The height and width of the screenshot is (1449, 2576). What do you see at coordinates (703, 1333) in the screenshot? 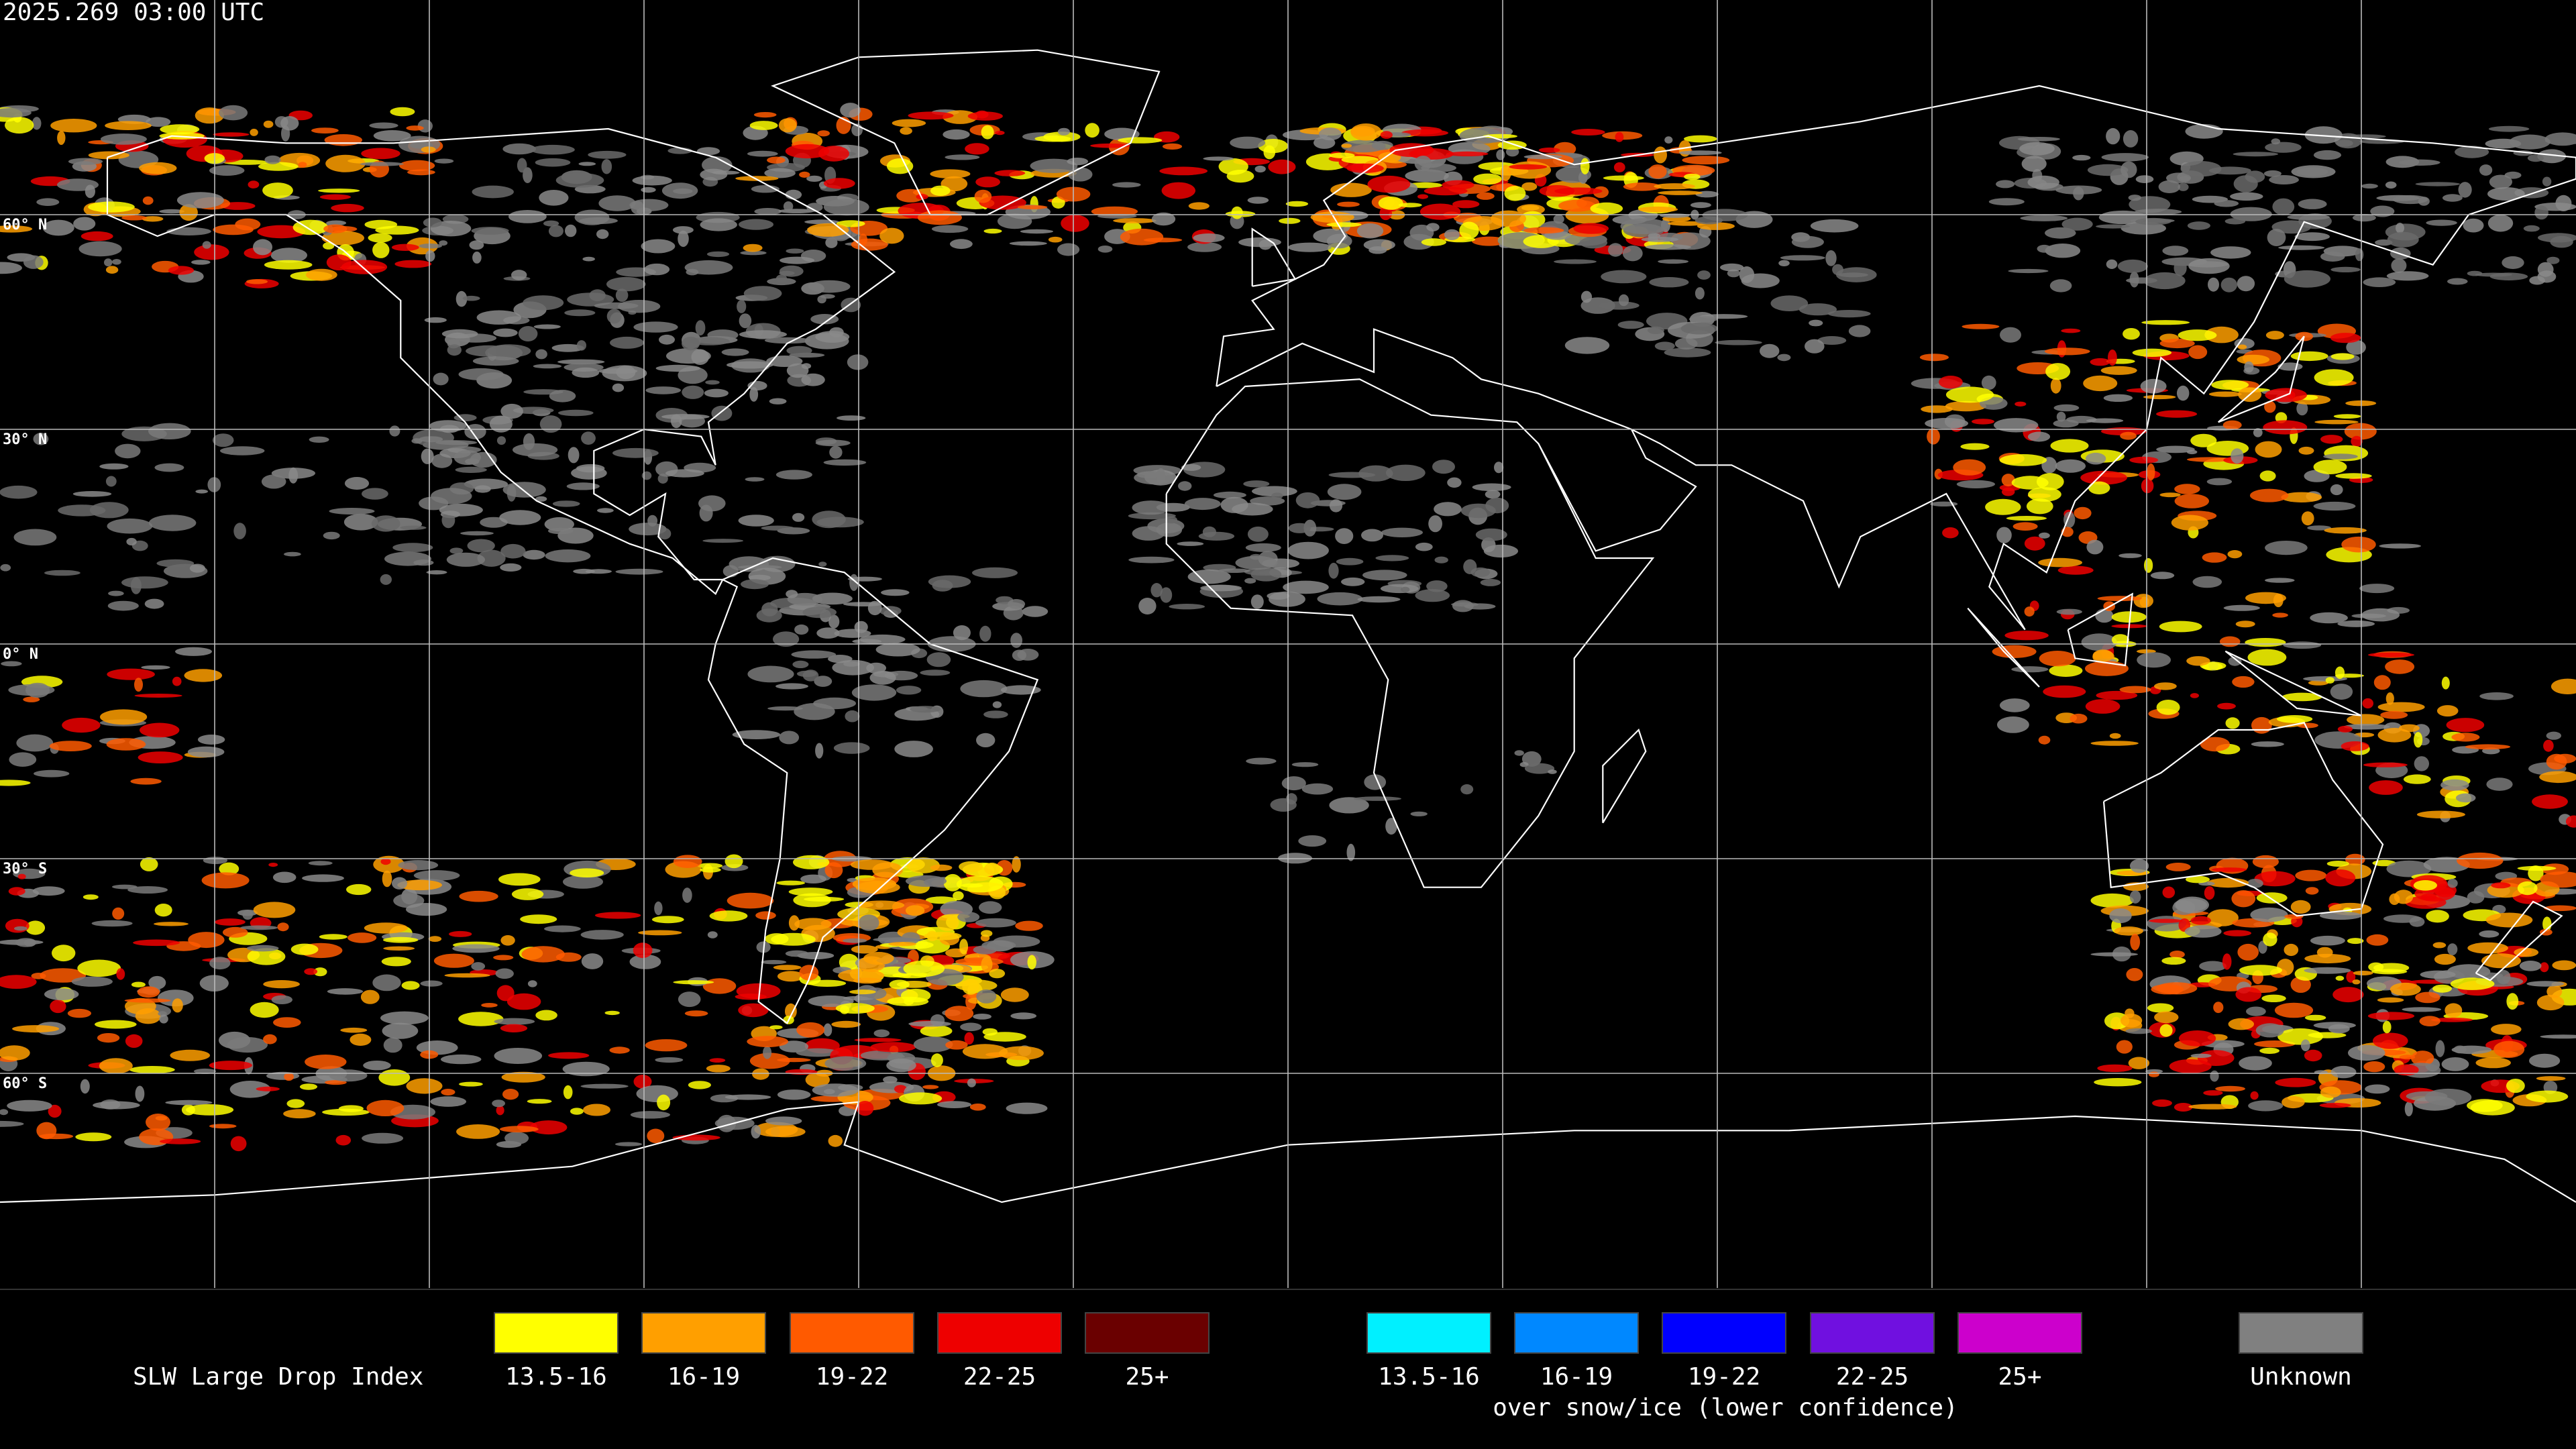
I see `legend-swatch` at bounding box center [703, 1333].